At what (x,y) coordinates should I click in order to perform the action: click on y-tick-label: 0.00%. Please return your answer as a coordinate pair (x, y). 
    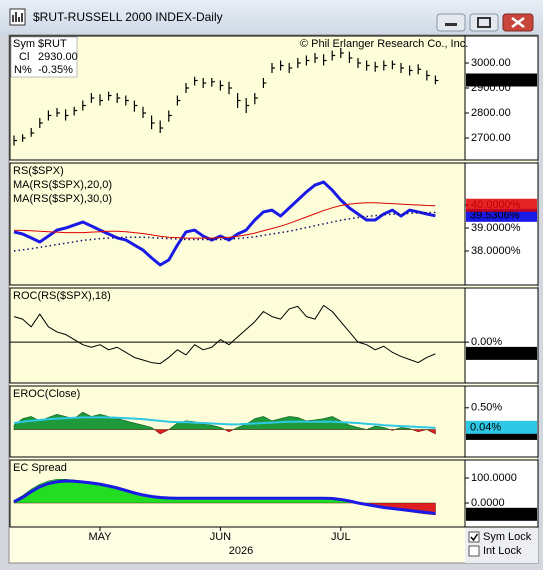
    Looking at the image, I should click on (486, 342).